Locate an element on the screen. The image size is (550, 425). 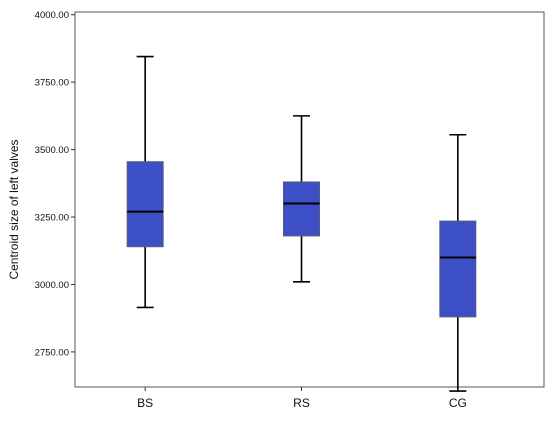
y-tick-label: 2750.00 is located at coordinates (52, 352).